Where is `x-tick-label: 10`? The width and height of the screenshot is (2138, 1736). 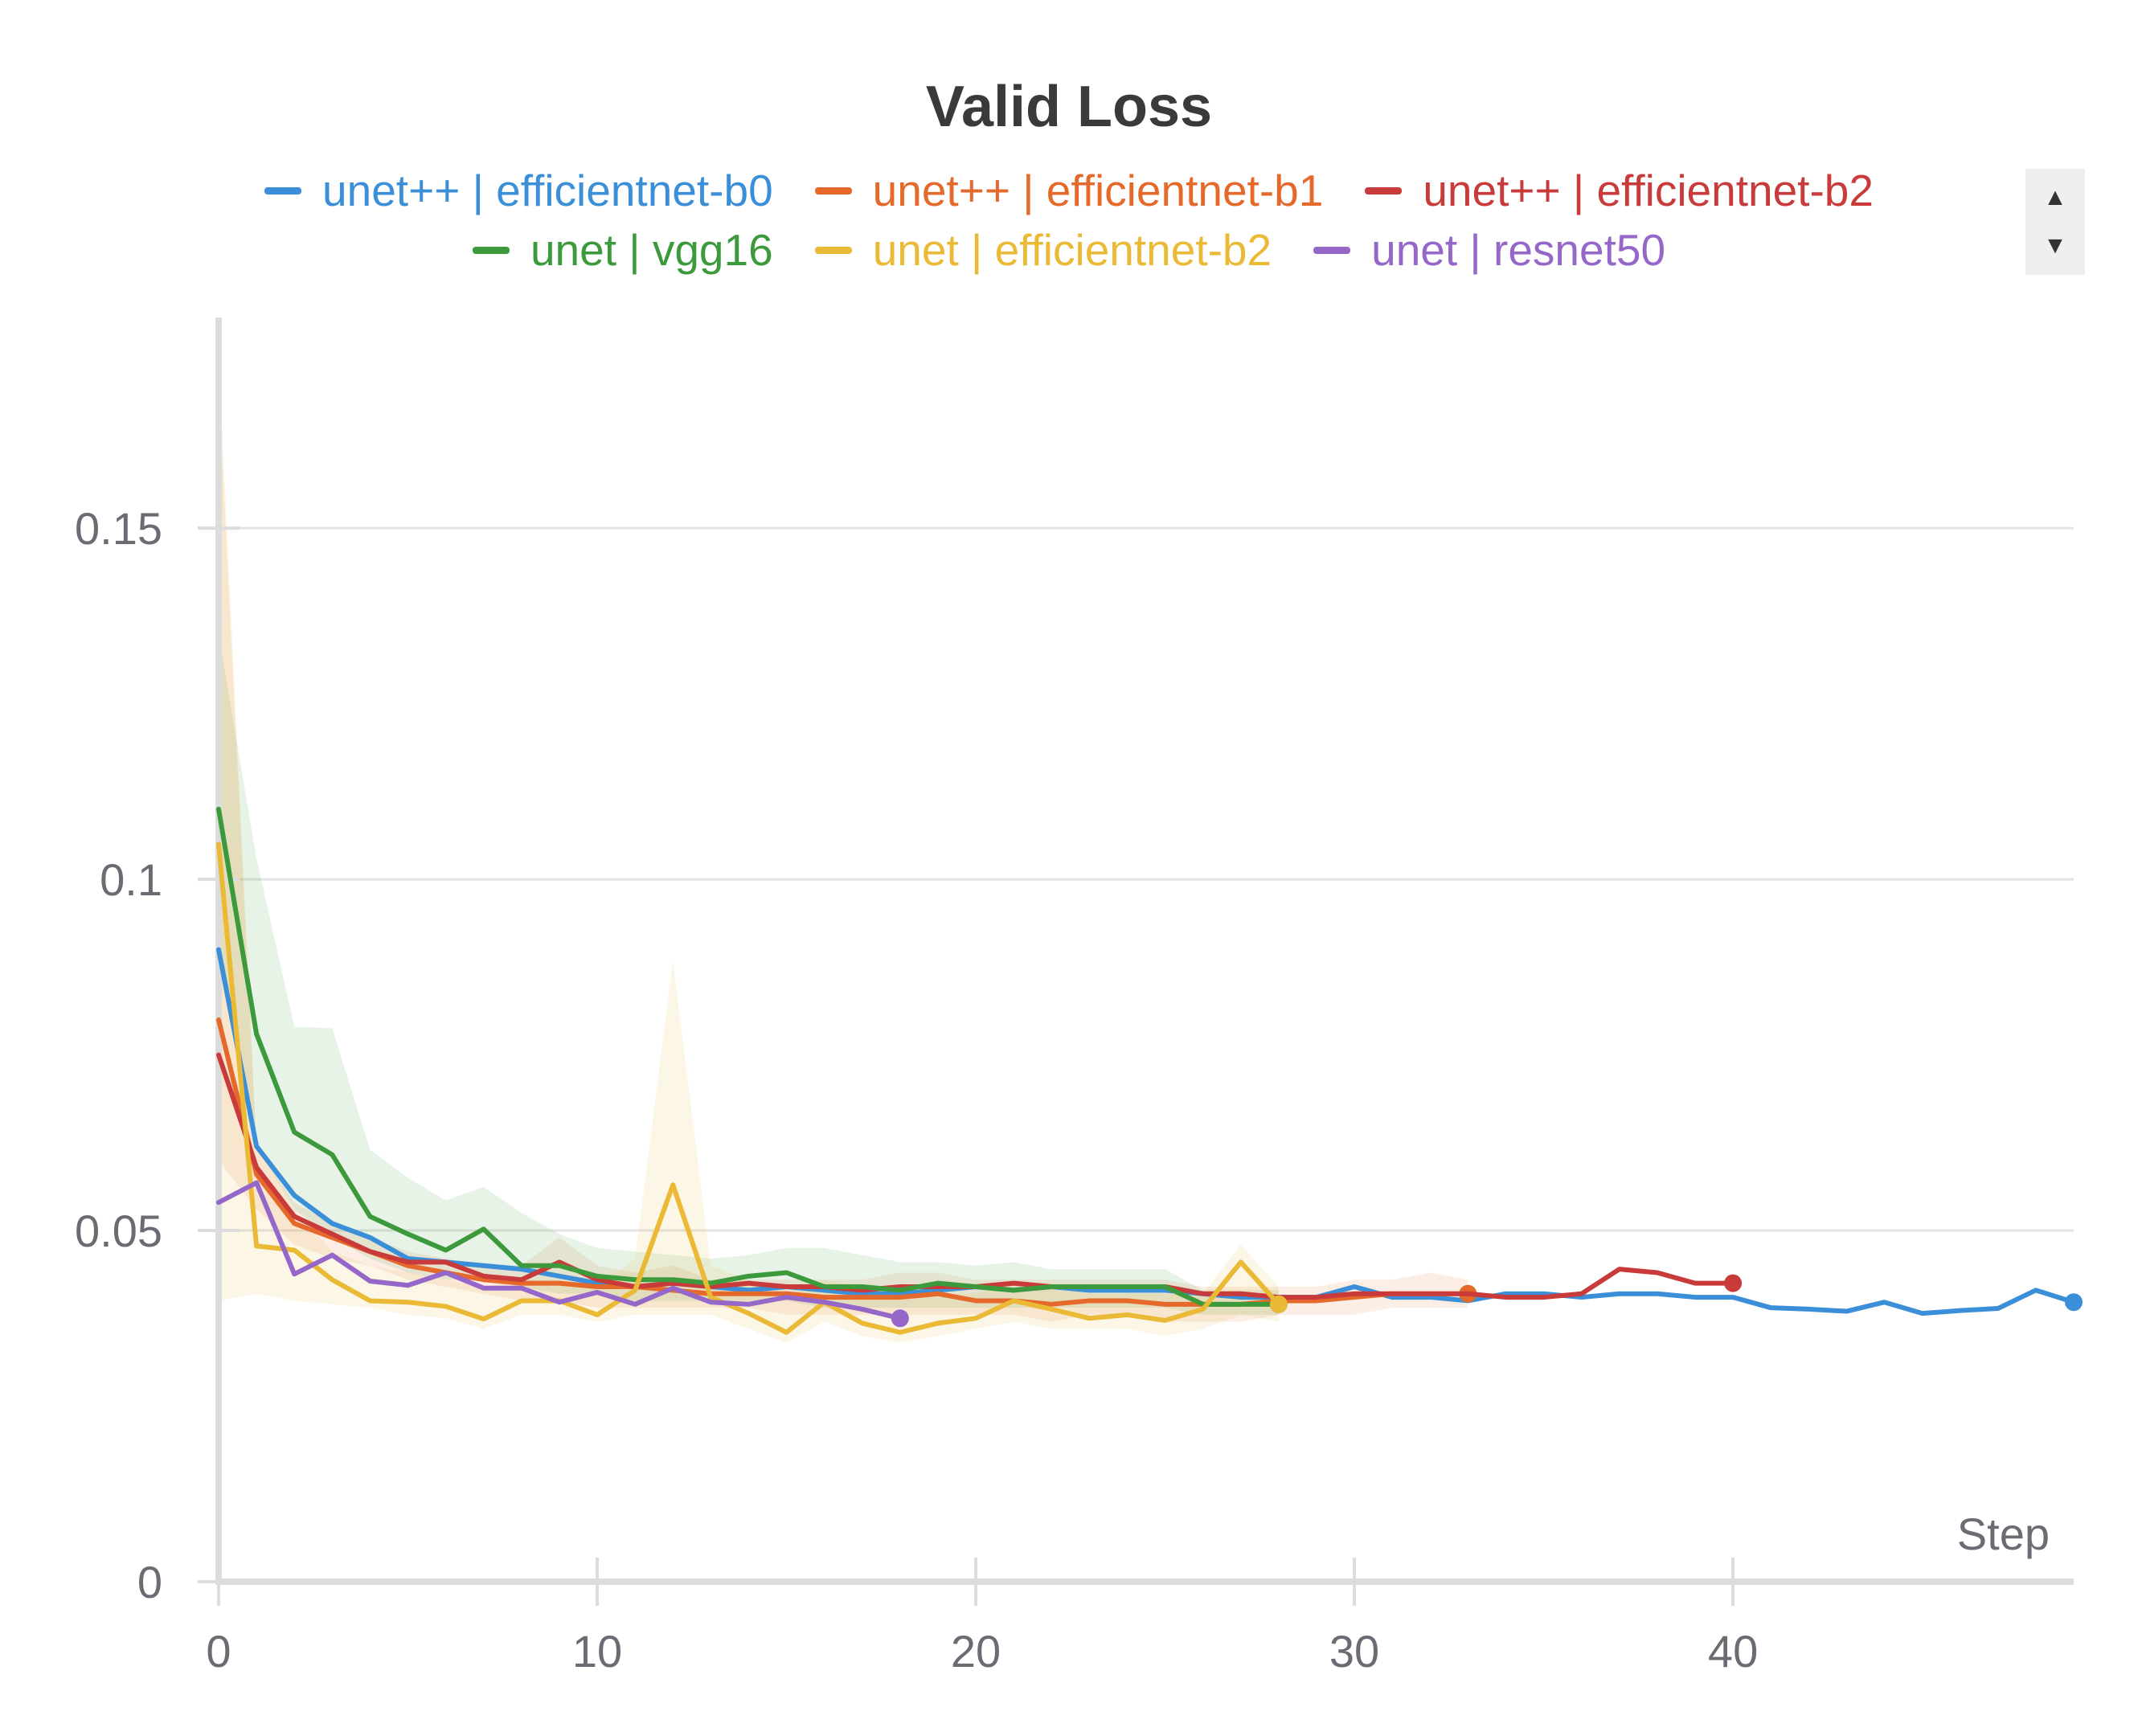
x-tick-label: 10 is located at coordinates (597, 1651).